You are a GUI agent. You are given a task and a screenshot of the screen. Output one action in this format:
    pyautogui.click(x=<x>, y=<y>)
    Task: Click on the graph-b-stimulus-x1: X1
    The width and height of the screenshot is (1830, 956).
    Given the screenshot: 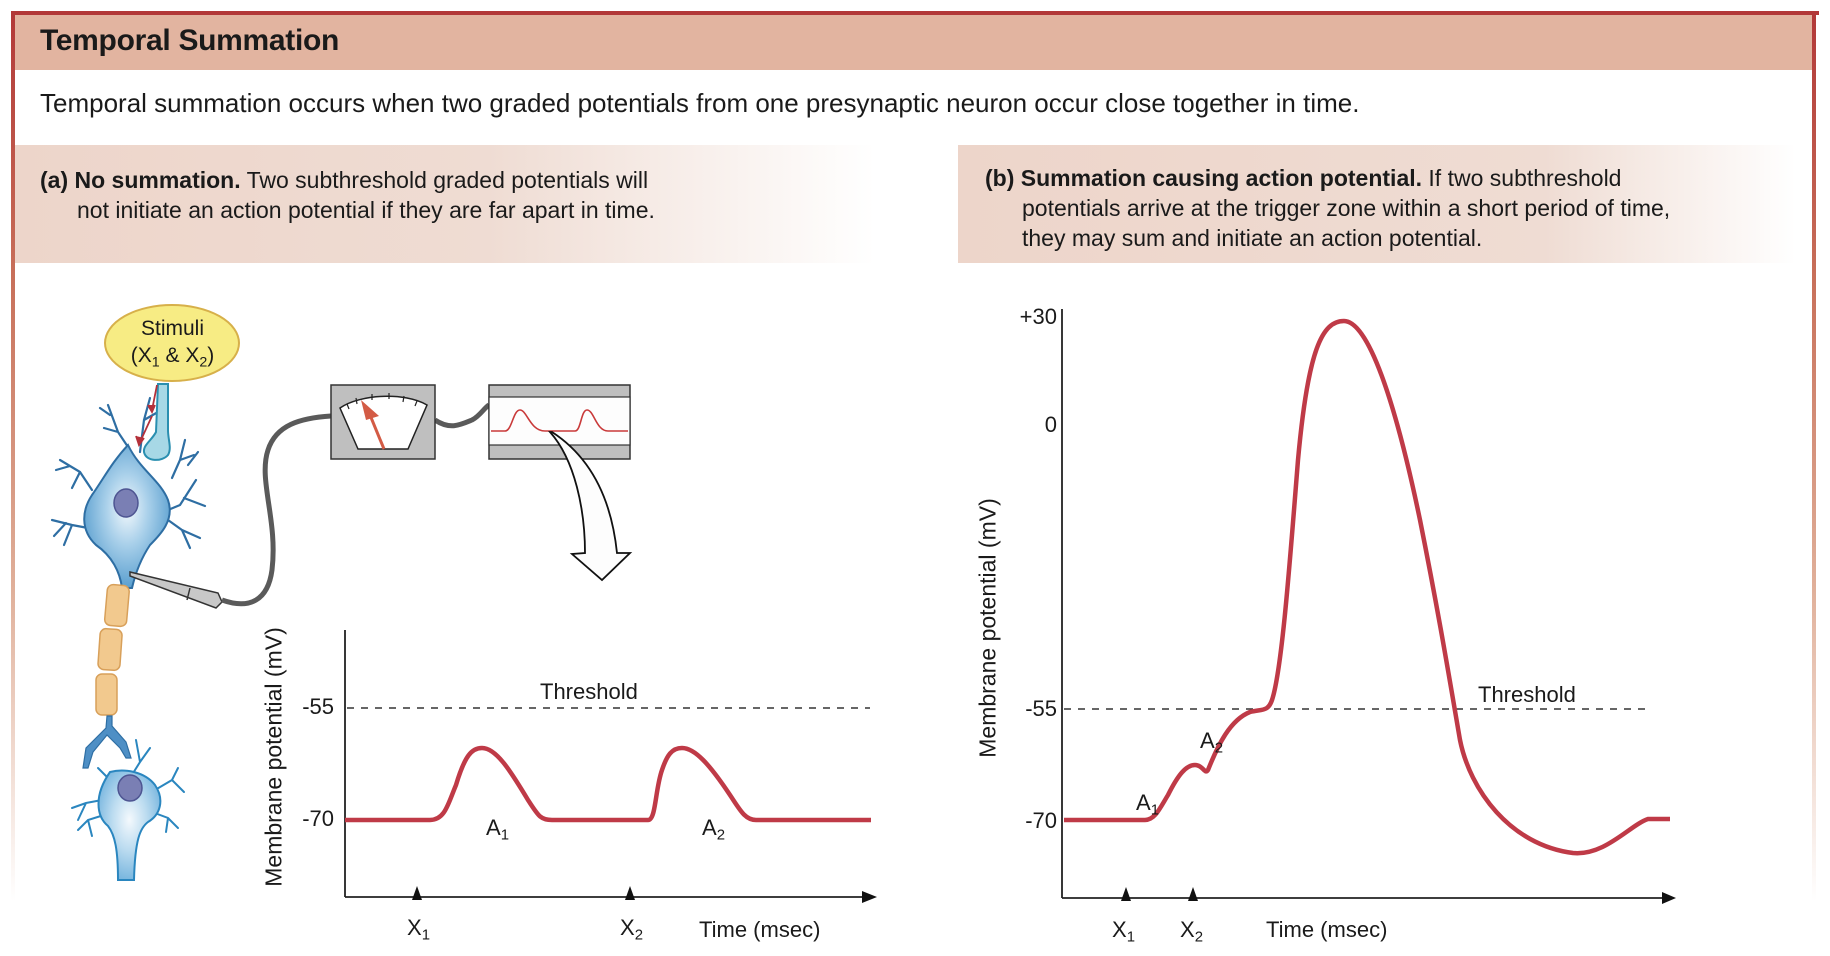 What is the action you would take?
    pyautogui.click(x=1124, y=931)
    